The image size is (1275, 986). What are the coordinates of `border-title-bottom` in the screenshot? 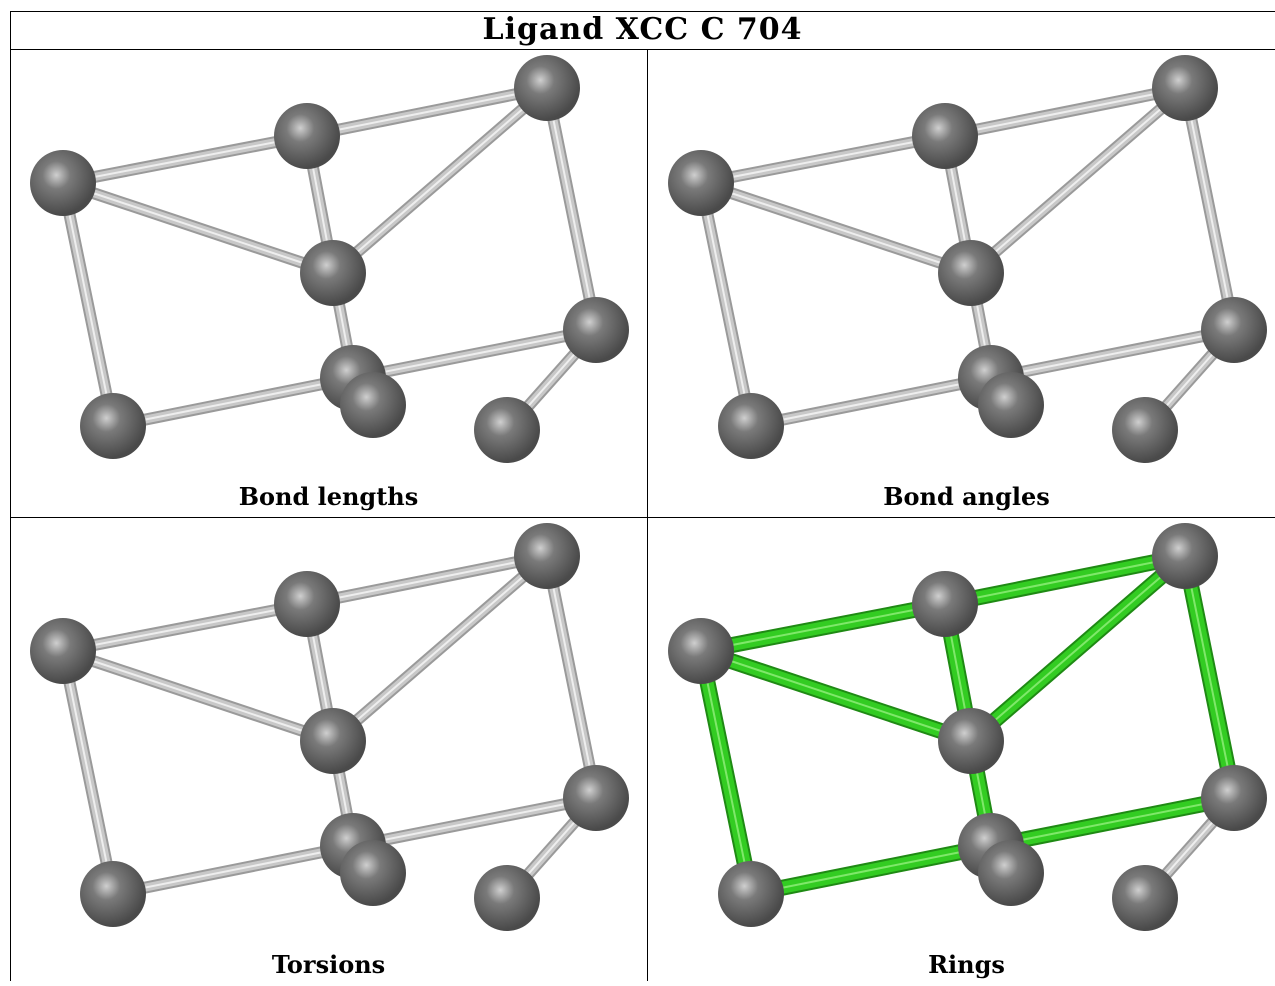 It's located at (642, 49).